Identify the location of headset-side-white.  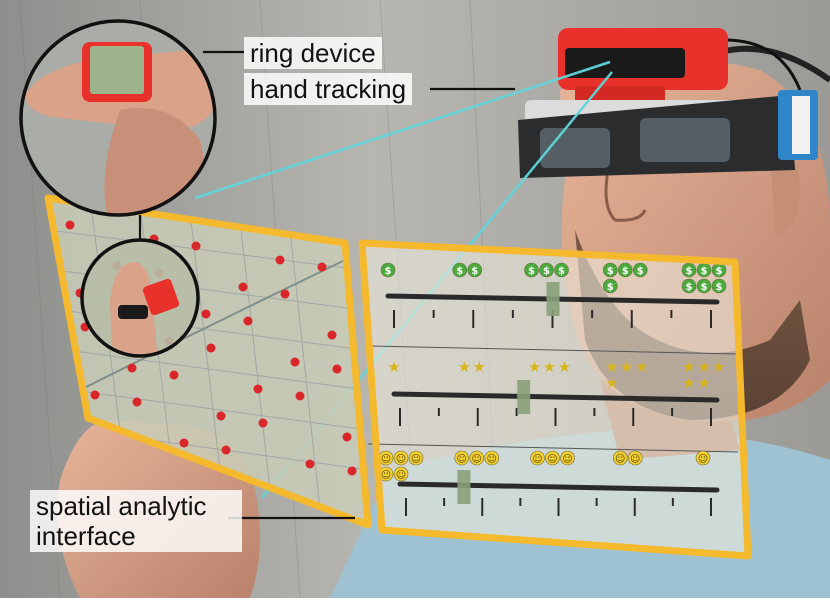
(801, 125).